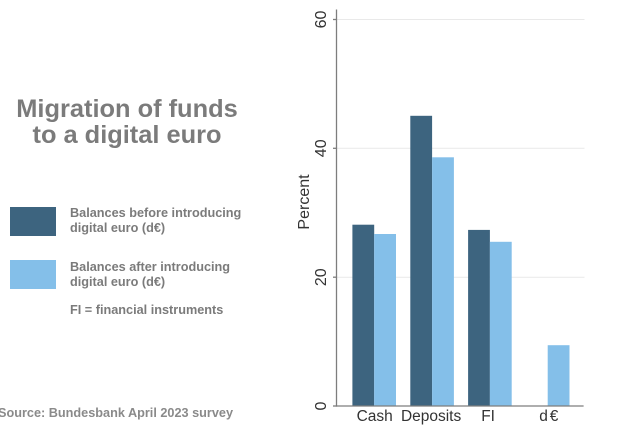 Image resolution: width=634 pixels, height=433 pixels. I want to click on svg-text: Percent, so click(304, 202).